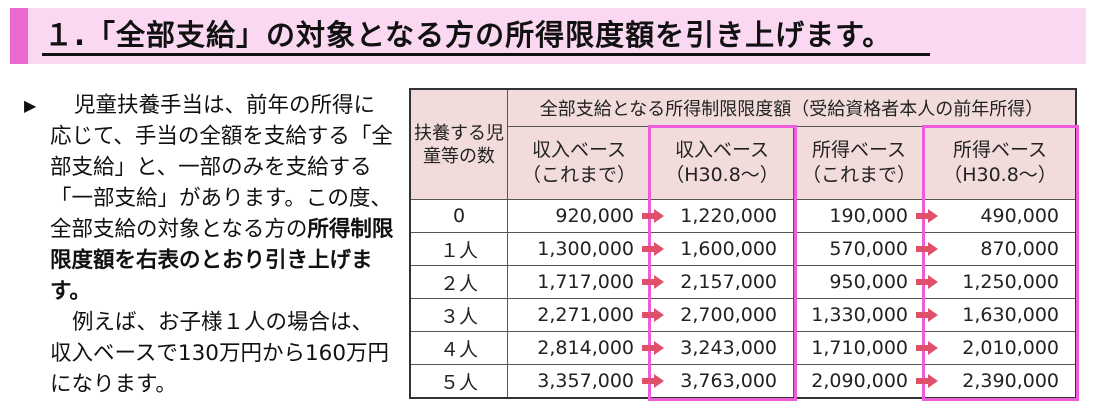 Image resolution: width=1098 pixels, height=408 pixels. What do you see at coordinates (792, 107) in the screenshot?
I see `header-group: 全部支給となる所得制限限度額（受給資格者本人の前年所得）` at bounding box center [792, 107].